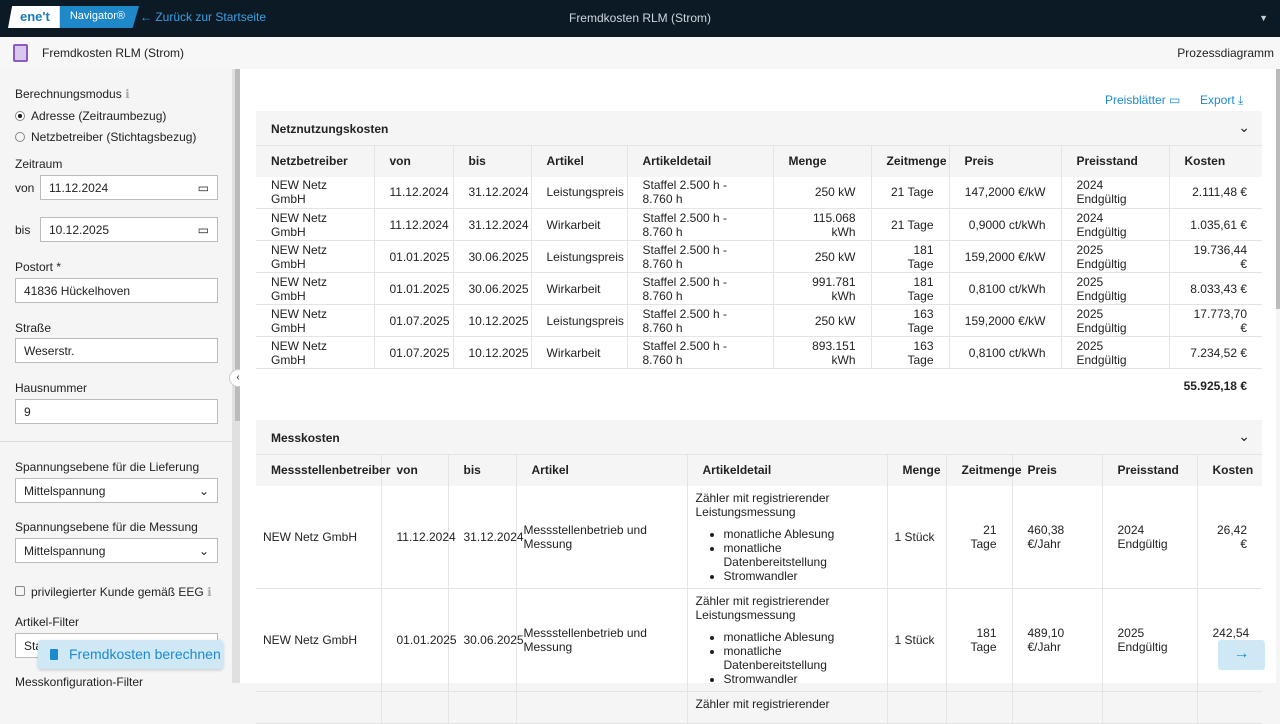 Image resolution: width=1280 pixels, height=724 pixels. I want to click on von-date-input: 11.12.2024 ▭, so click(129, 187).